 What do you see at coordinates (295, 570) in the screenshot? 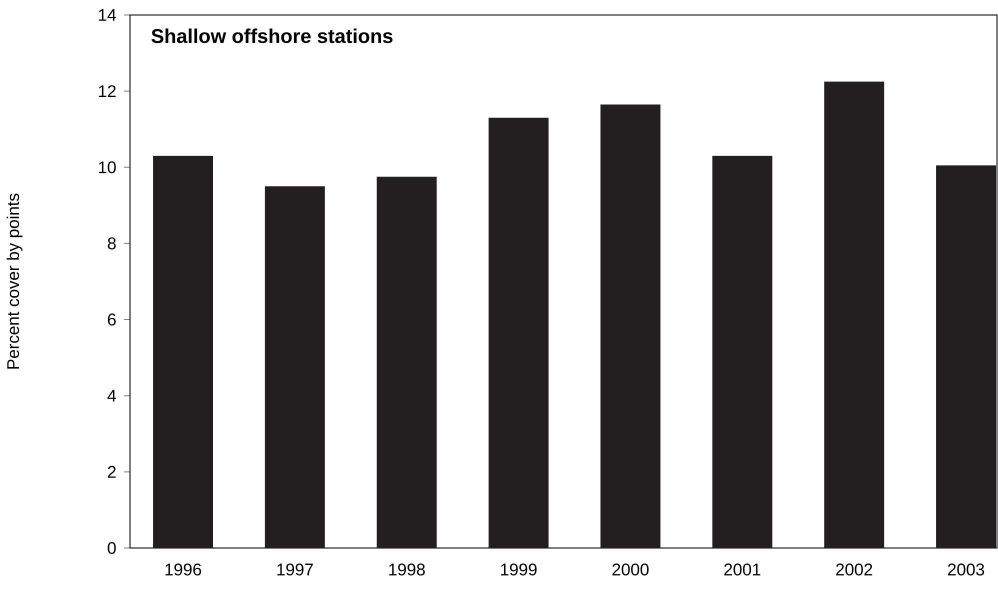
I see `x-tick-label: 1997` at bounding box center [295, 570].